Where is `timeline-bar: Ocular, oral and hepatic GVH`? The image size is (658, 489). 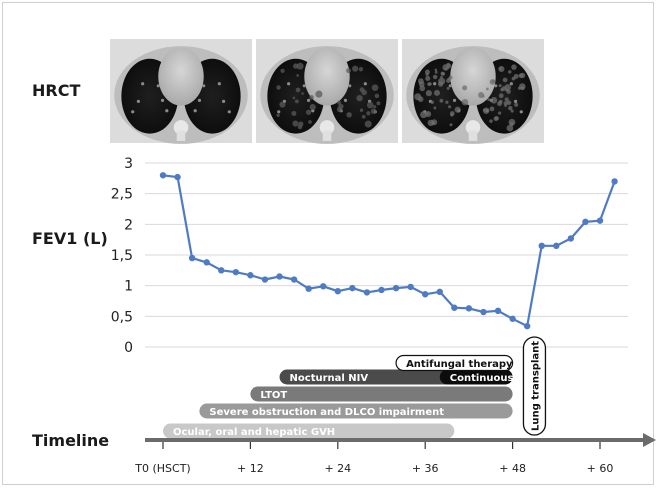 timeline-bar: Ocular, oral and hepatic GVH is located at coordinates (308, 431).